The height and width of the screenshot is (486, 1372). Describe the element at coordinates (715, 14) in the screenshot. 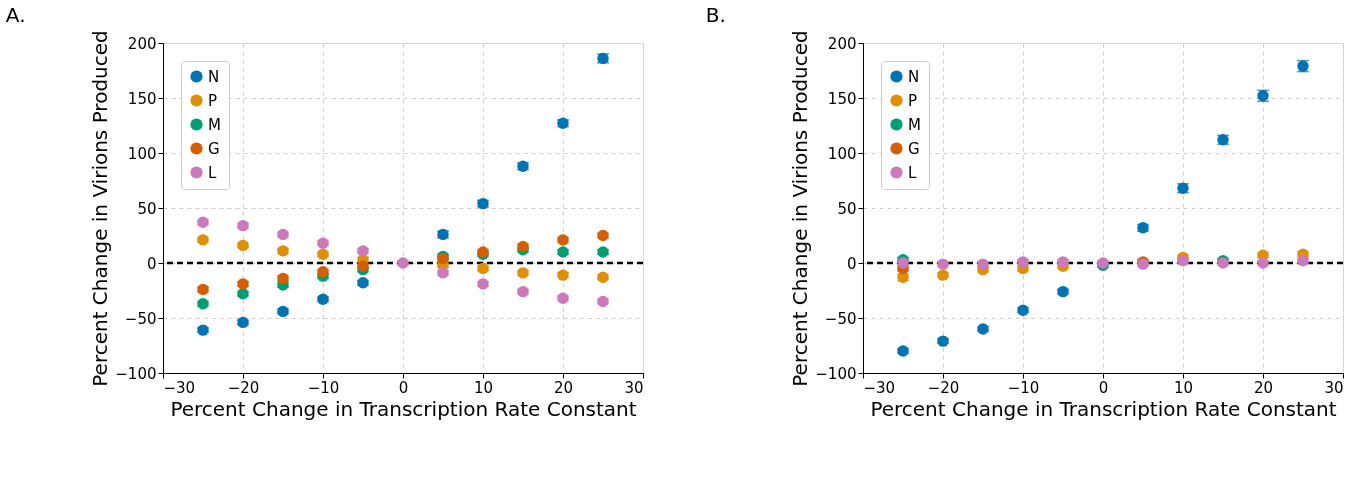

I see `chart-title: B.` at that location.